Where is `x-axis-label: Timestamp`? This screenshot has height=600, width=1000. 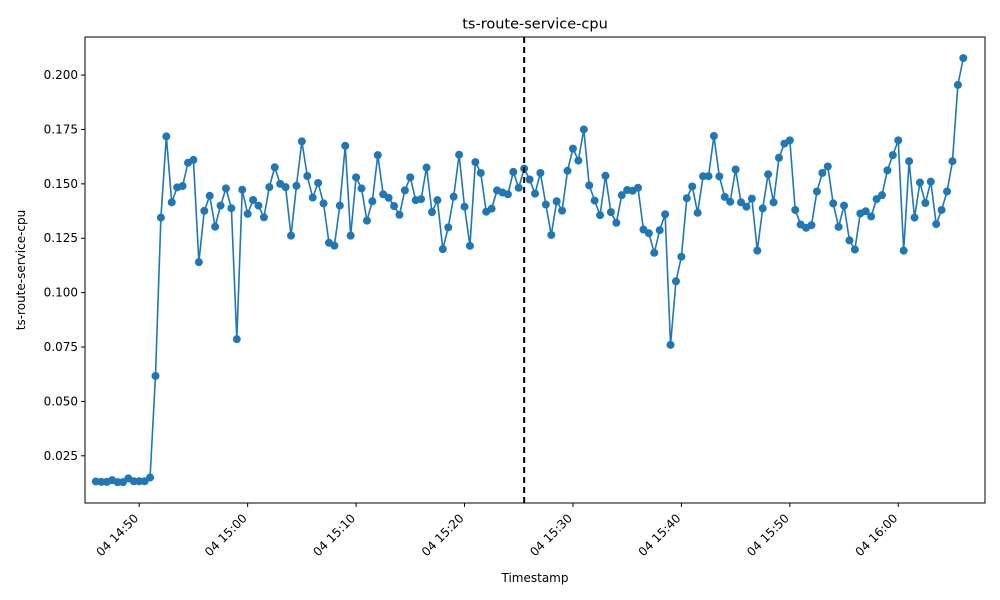
x-axis-label: Timestamp is located at coordinates (535, 578).